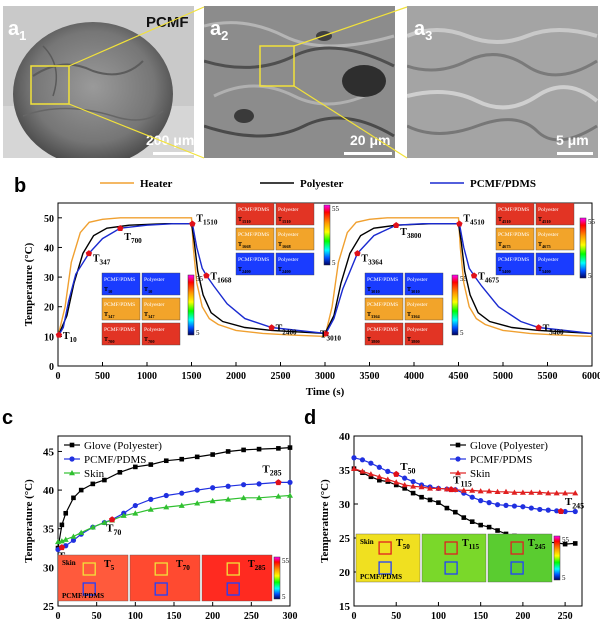  I want to click on x-tick-label-c: 0, so click(58, 616).